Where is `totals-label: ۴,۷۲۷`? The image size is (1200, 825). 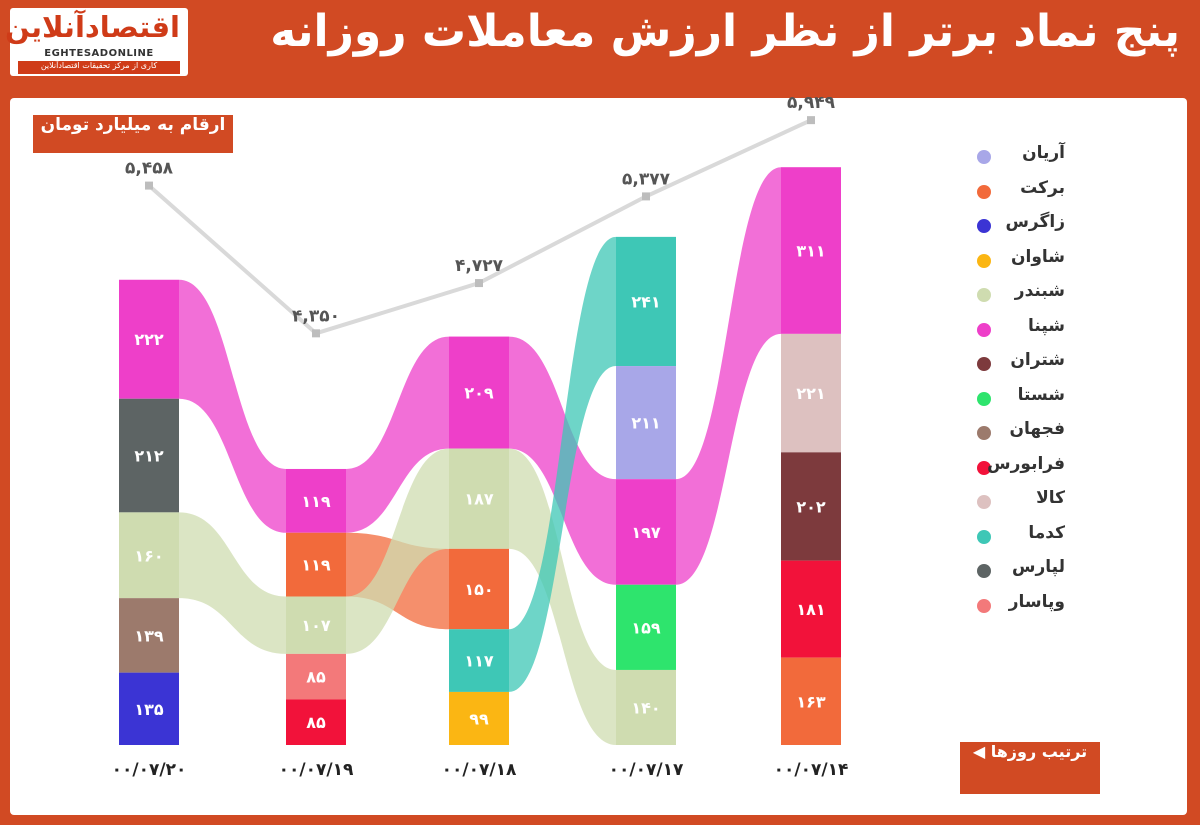
totals-label: ۴,۷۲۷ is located at coordinates (479, 266).